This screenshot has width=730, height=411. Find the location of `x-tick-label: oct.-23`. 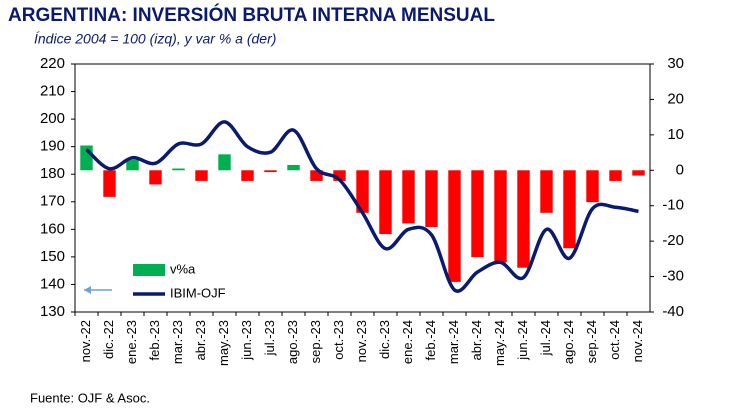

x-tick-label: oct.-23 is located at coordinates (338, 340).